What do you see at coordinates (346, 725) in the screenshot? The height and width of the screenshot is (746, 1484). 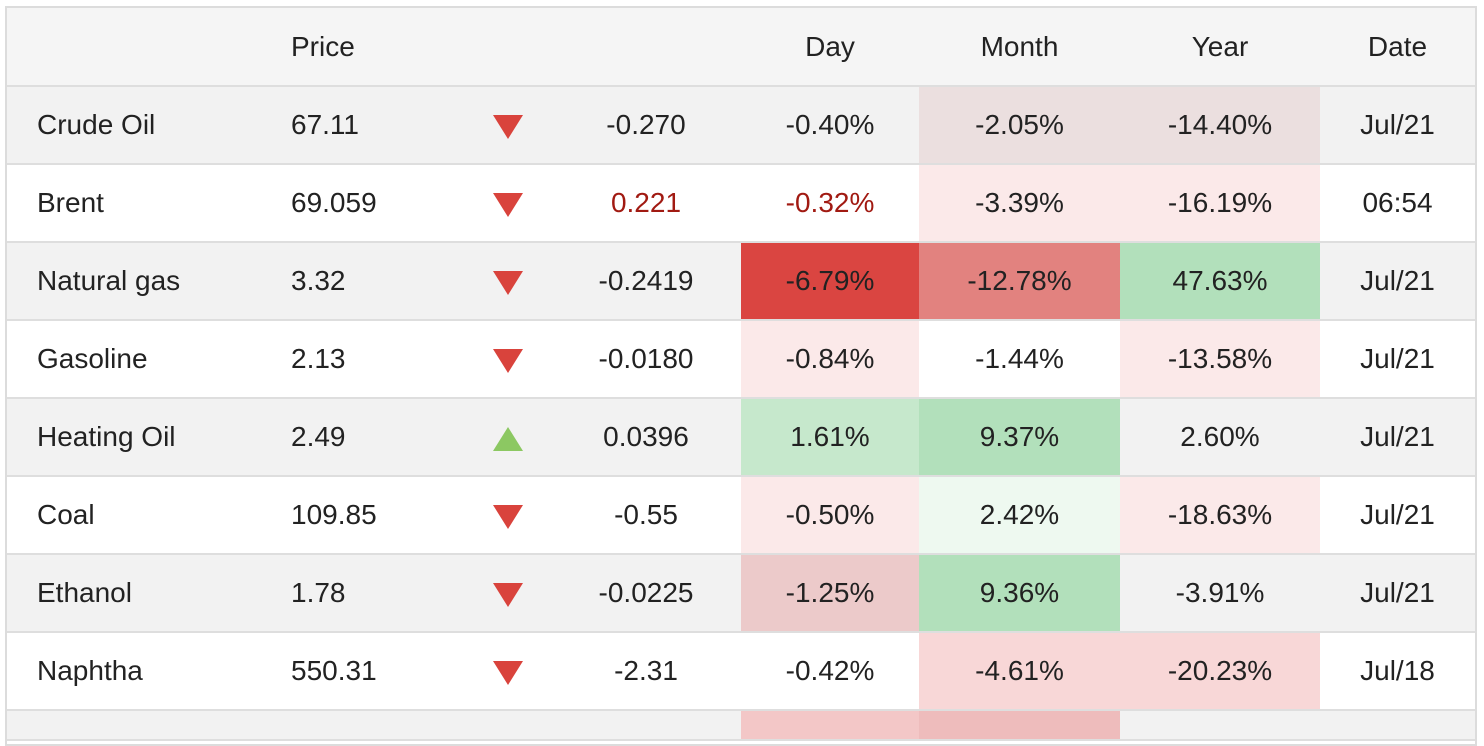 I see `partial-cell-price` at bounding box center [346, 725].